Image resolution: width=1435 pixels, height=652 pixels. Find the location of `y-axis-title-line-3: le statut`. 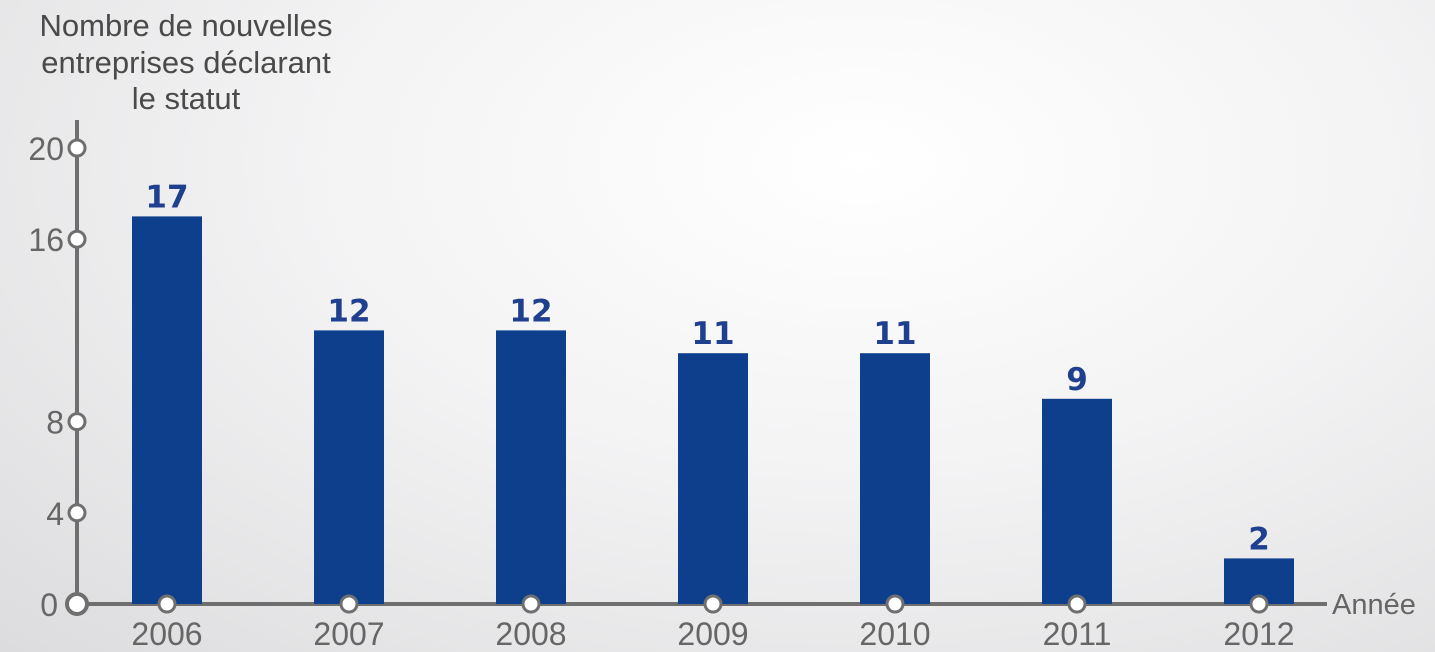

y-axis-title-line-3: le statut is located at coordinates (186, 98).